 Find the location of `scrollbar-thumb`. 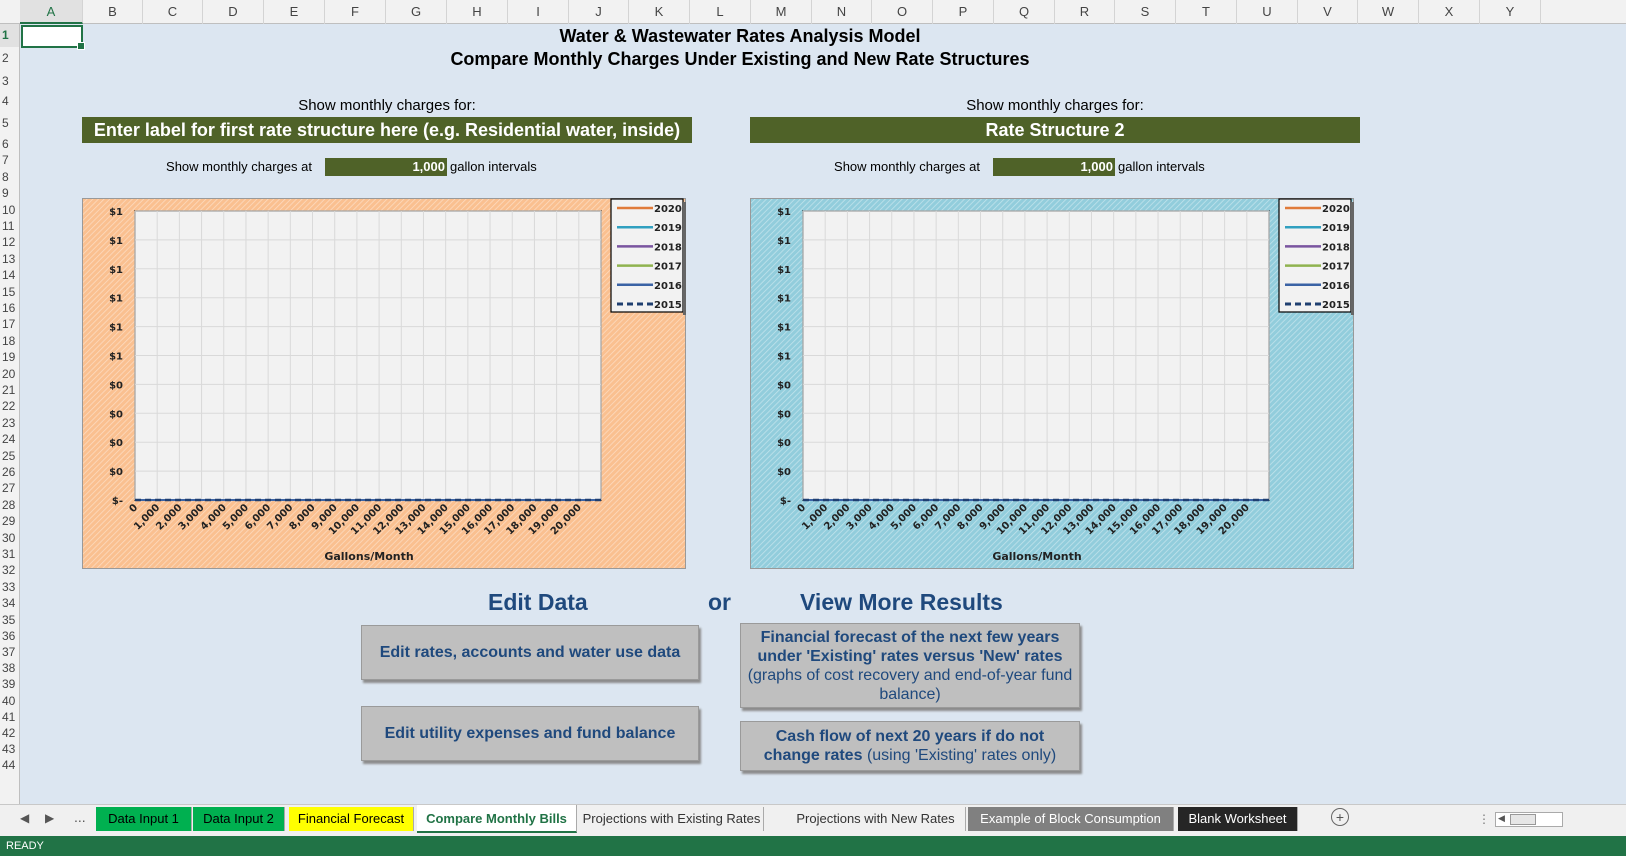

scrollbar-thumb is located at coordinates (1523, 819).